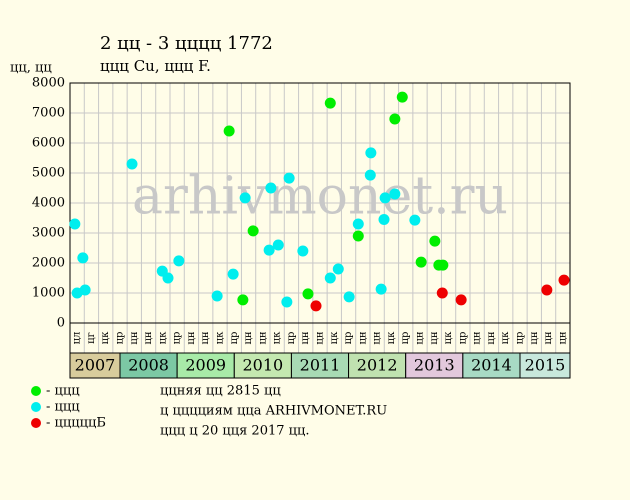  What do you see at coordinates (48, 83) in the screenshot?
I see `y-tick-label: 8000` at bounding box center [48, 83].